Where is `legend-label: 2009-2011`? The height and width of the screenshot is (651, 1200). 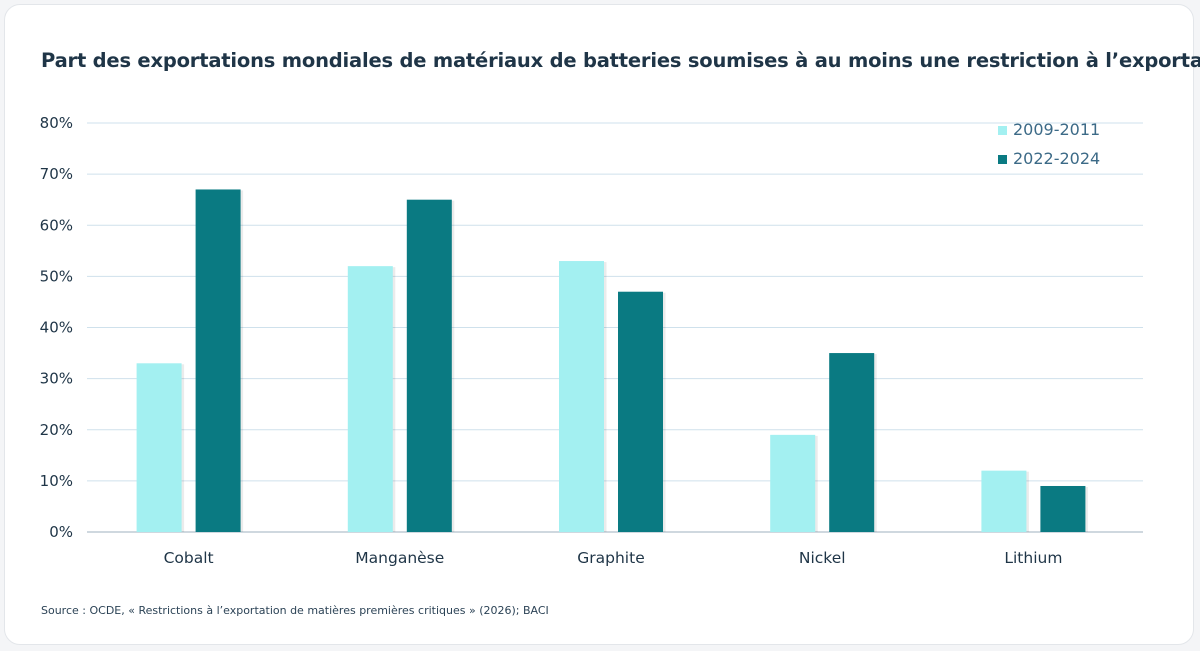
legend-label: 2009-2011 is located at coordinates (1056, 129).